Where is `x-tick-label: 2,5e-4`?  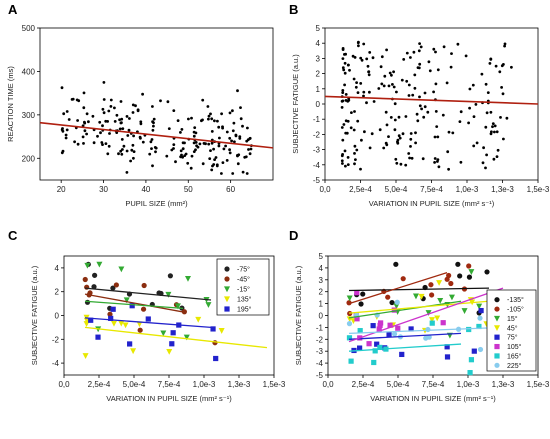 x-tick-label: 2,5e-4 is located at coordinates (360, 189).